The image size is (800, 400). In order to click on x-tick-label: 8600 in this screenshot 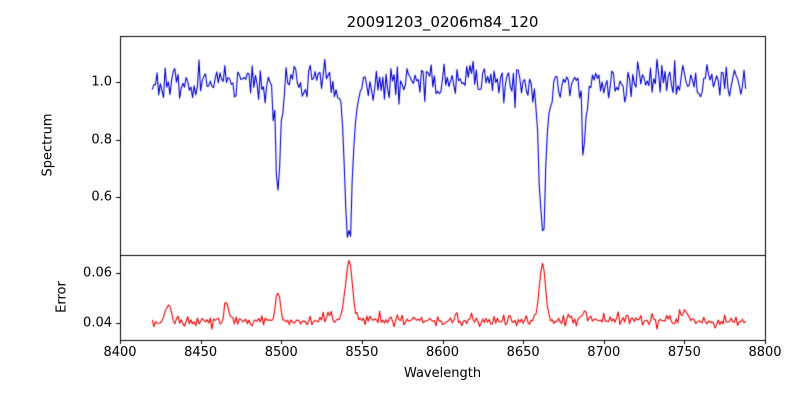, I will do `click(442, 352)`.